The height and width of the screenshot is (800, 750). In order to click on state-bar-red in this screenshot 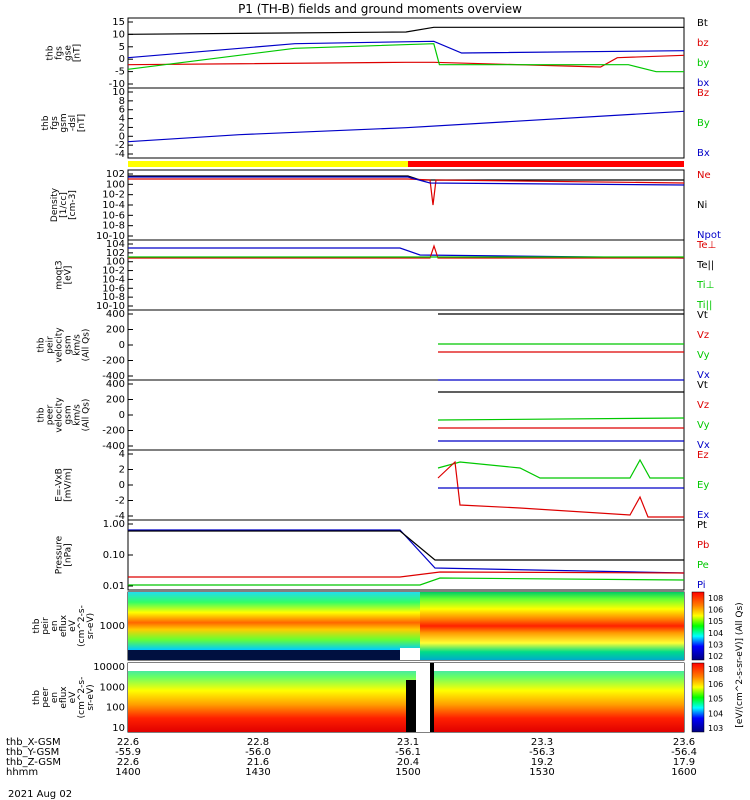, I will do `click(546, 164)`.